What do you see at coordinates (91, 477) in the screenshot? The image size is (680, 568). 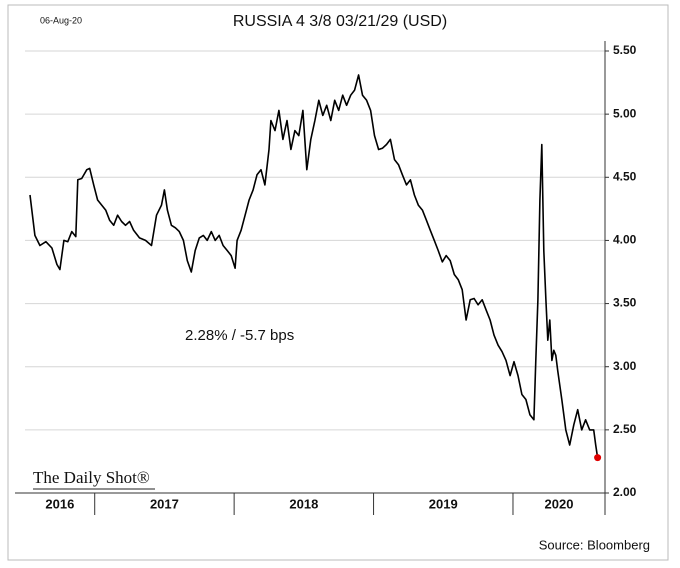 I see `logo: The Daily Shot®` at bounding box center [91, 477].